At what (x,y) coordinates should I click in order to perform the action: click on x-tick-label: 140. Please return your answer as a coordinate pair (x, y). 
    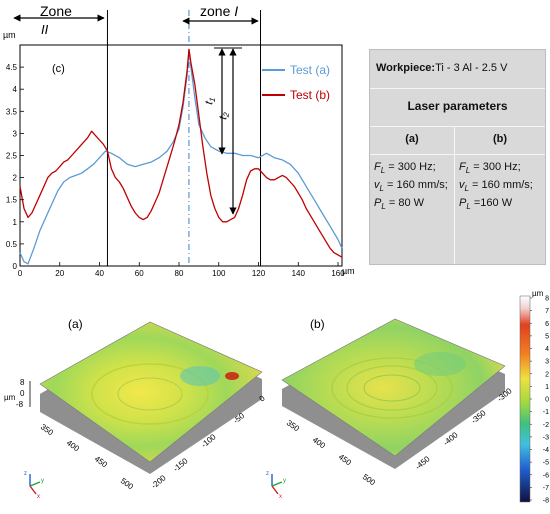
    Looking at the image, I should click on (299, 273).